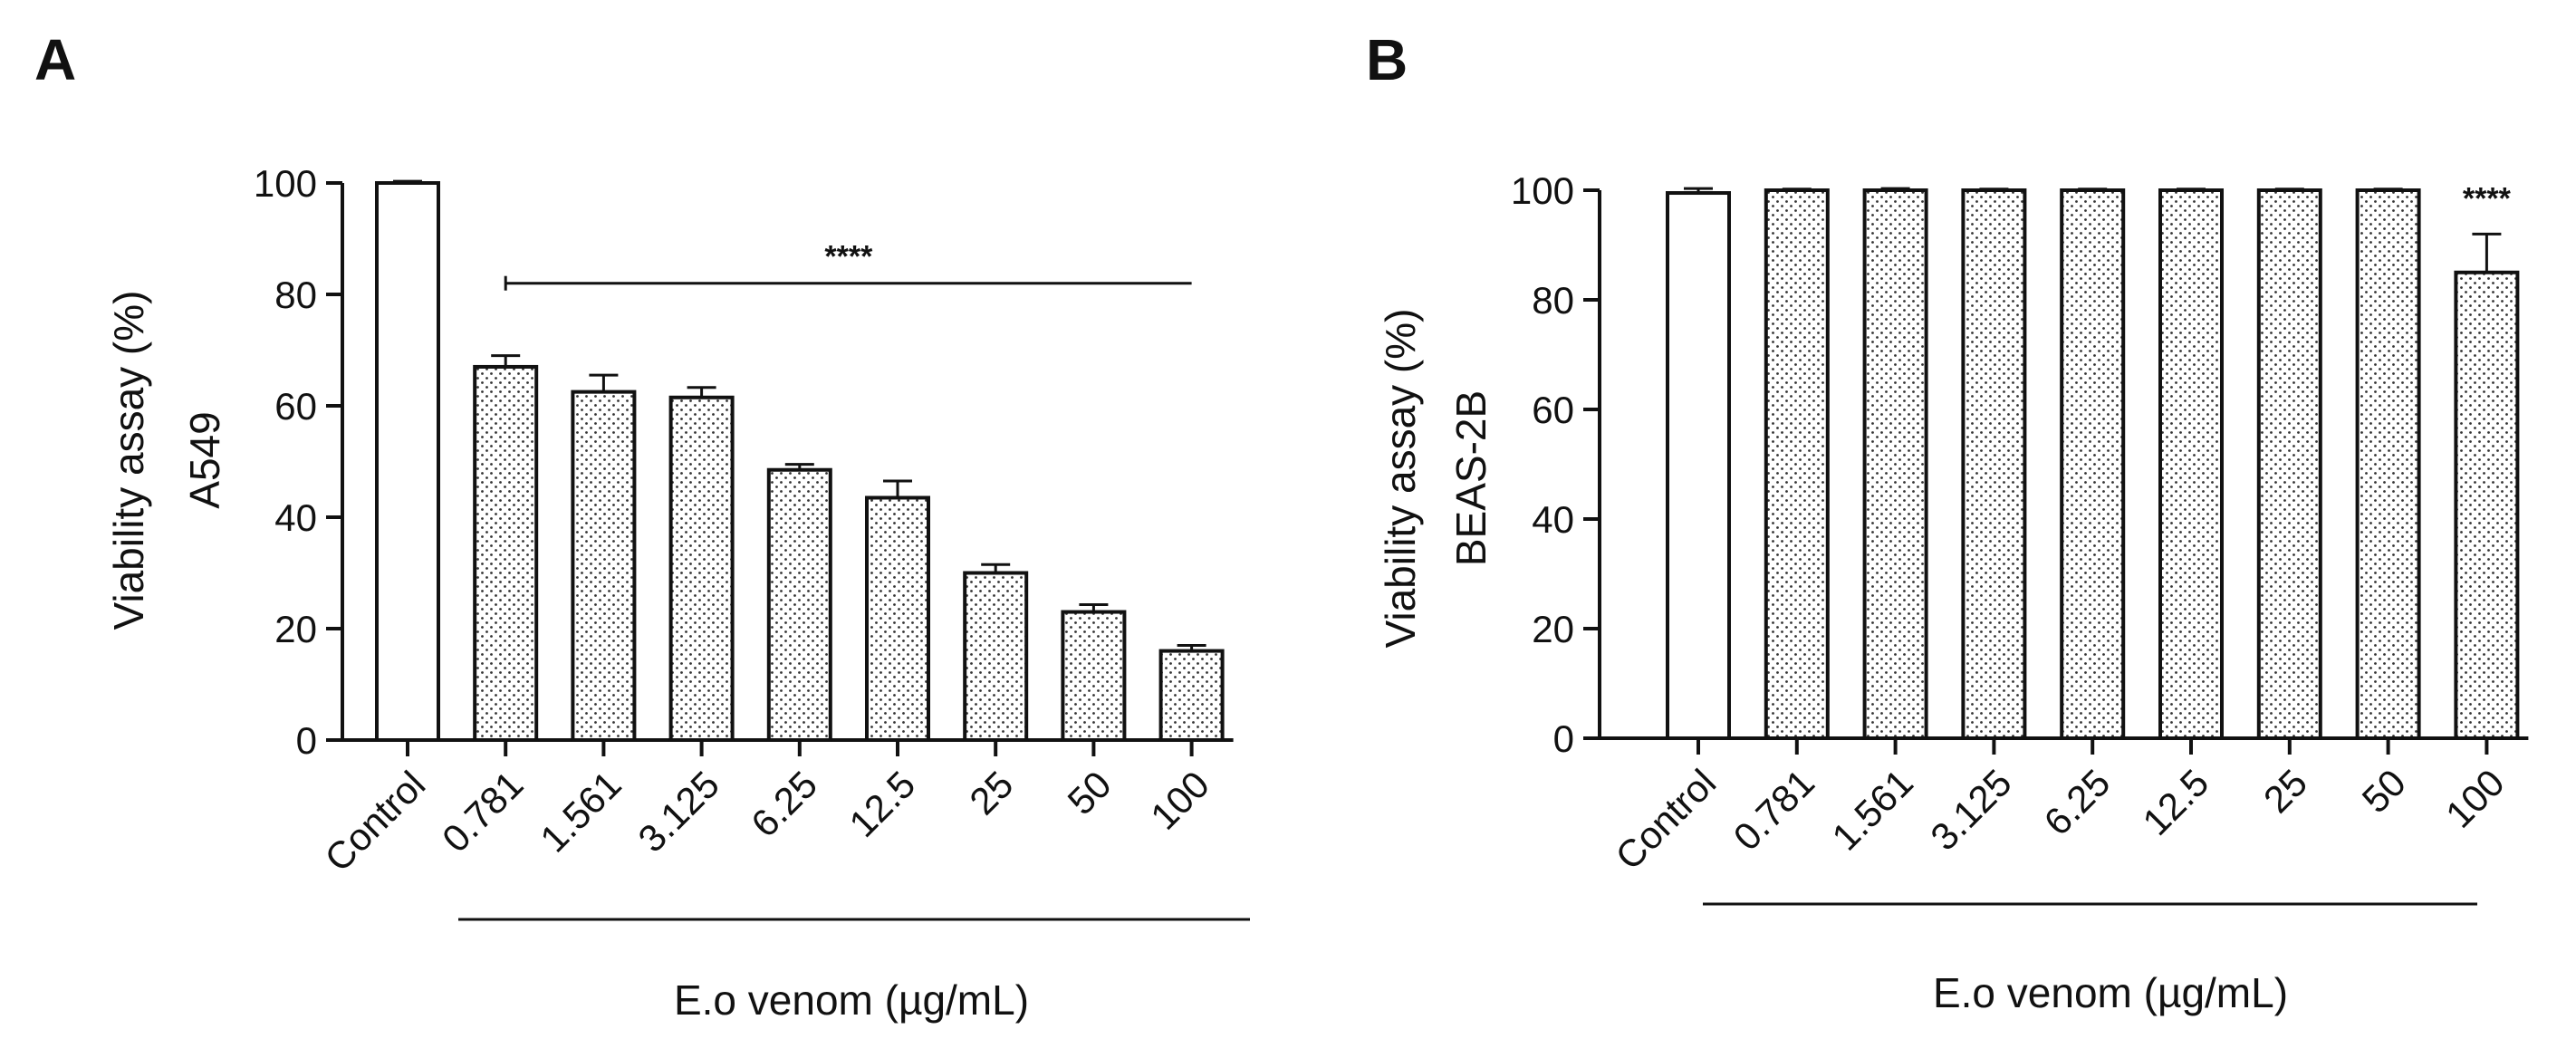  Describe the element at coordinates (55, 60) in the screenshot. I see `panel-a-letter: A` at that location.